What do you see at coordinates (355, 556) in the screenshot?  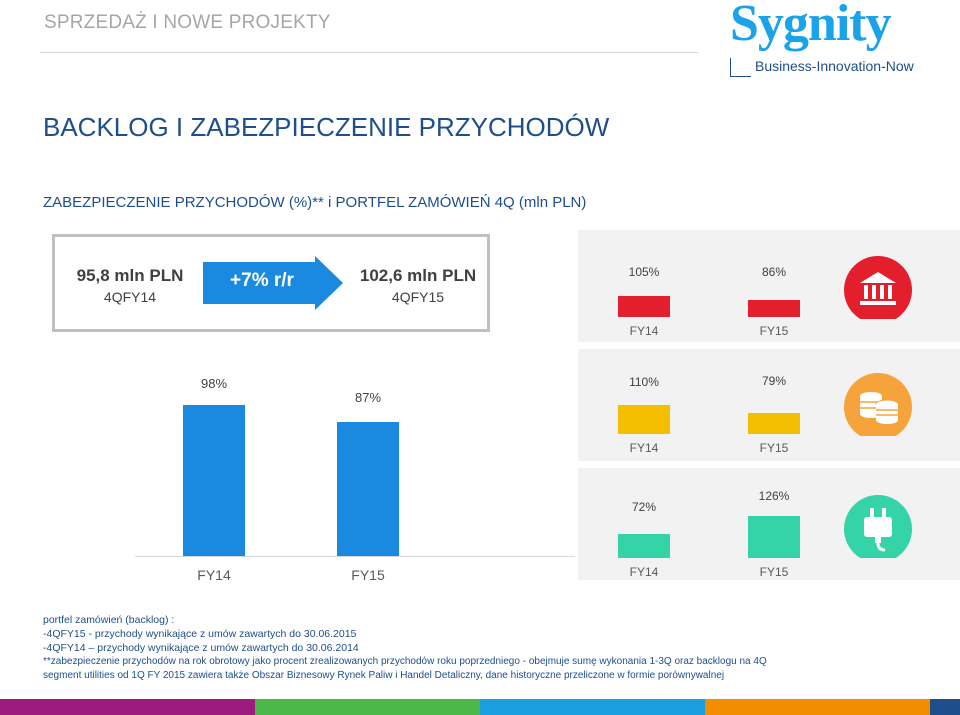 I see `main-chart-baseline` at bounding box center [355, 556].